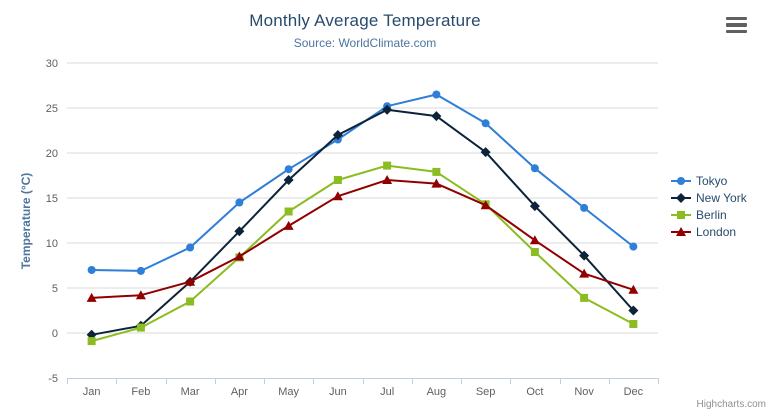  I want to click on chart-subtitle: Source: WorldClimate.com, so click(365, 43).